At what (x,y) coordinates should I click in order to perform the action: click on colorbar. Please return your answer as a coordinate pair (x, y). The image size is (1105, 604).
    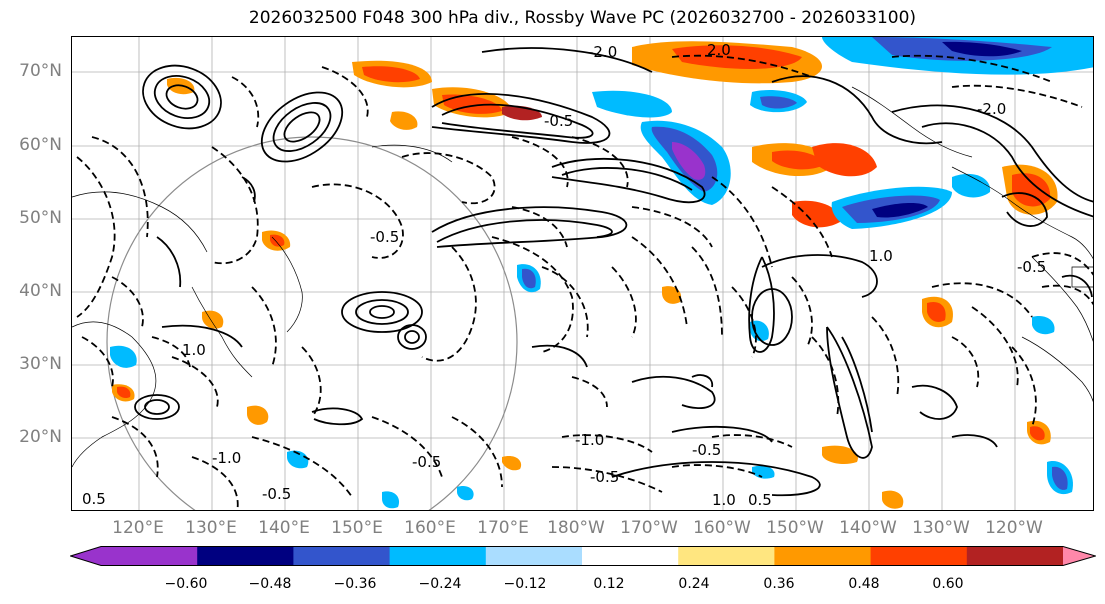
    Looking at the image, I should click on (583, 556).